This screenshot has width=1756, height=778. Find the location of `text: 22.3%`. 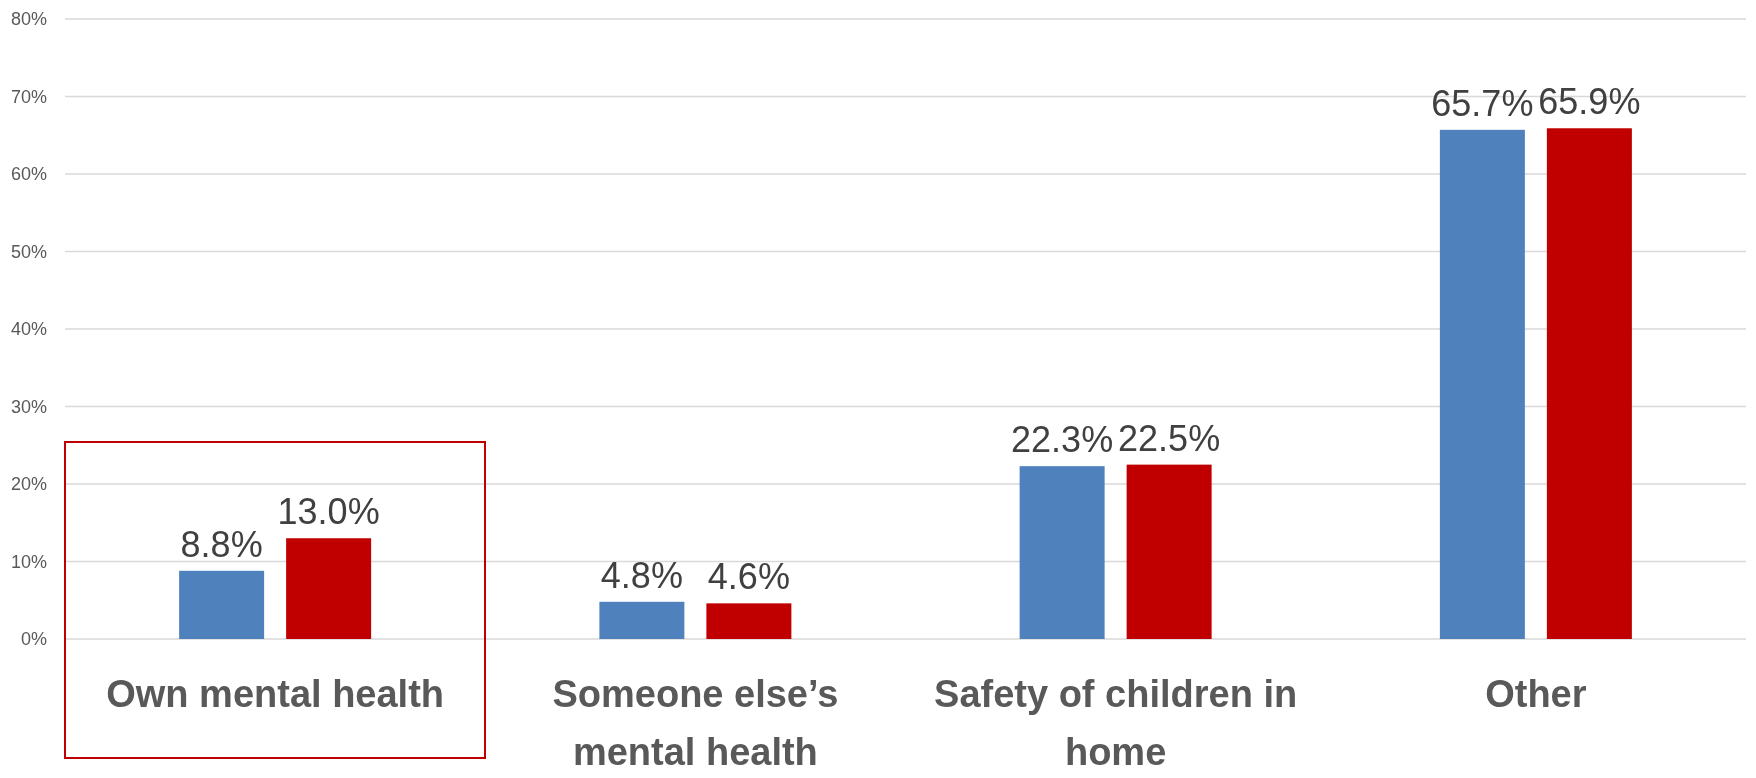

text: 22.3% is located at coordinates (1062, 440).